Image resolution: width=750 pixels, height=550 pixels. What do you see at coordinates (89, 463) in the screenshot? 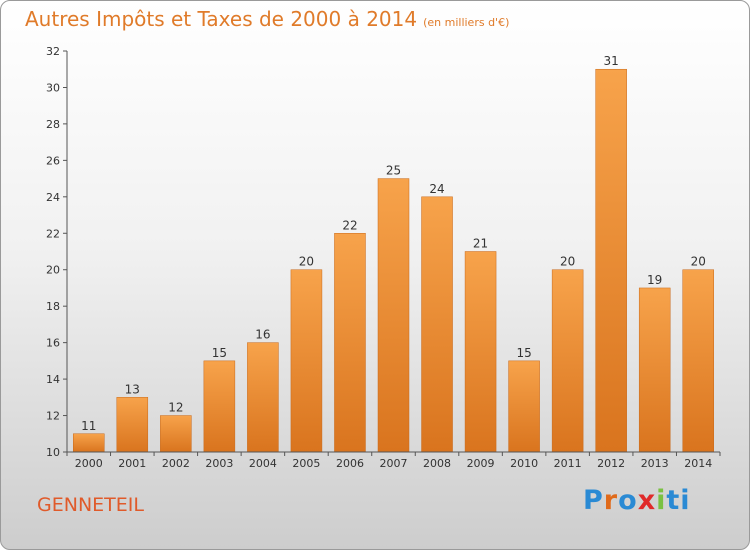
I see `x-tick-label-2000: 2000` at bounding box center [89, 463].